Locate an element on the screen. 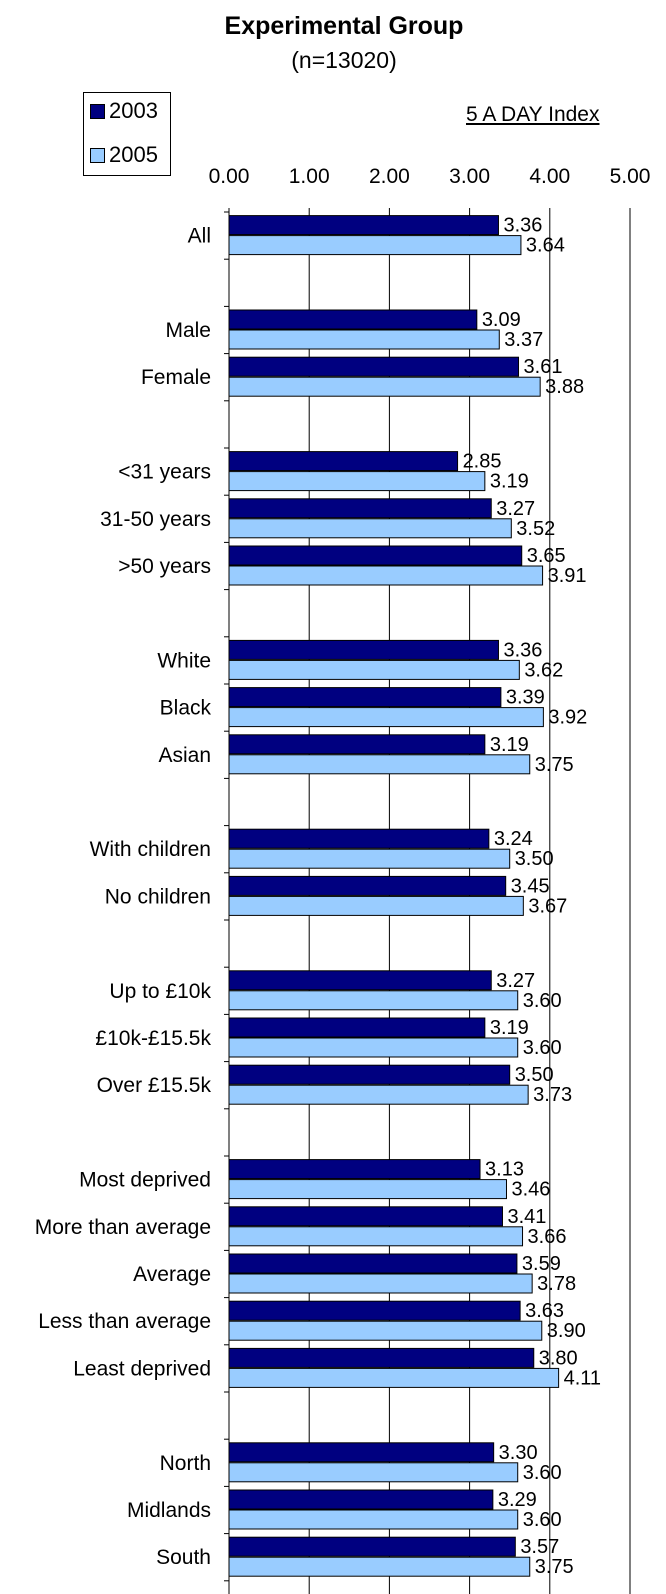 Image resolution: width=666 pixels, height=1594 pixels. data-label-2003: 3.61 is located at coordinates (543, 367).